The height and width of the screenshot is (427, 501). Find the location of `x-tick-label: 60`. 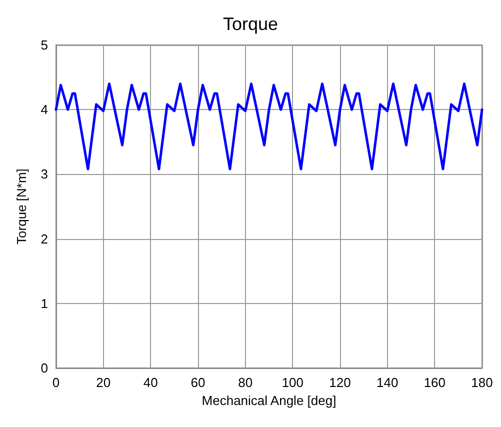

x-tick-label: 60 is located at coordinates (198, 382).